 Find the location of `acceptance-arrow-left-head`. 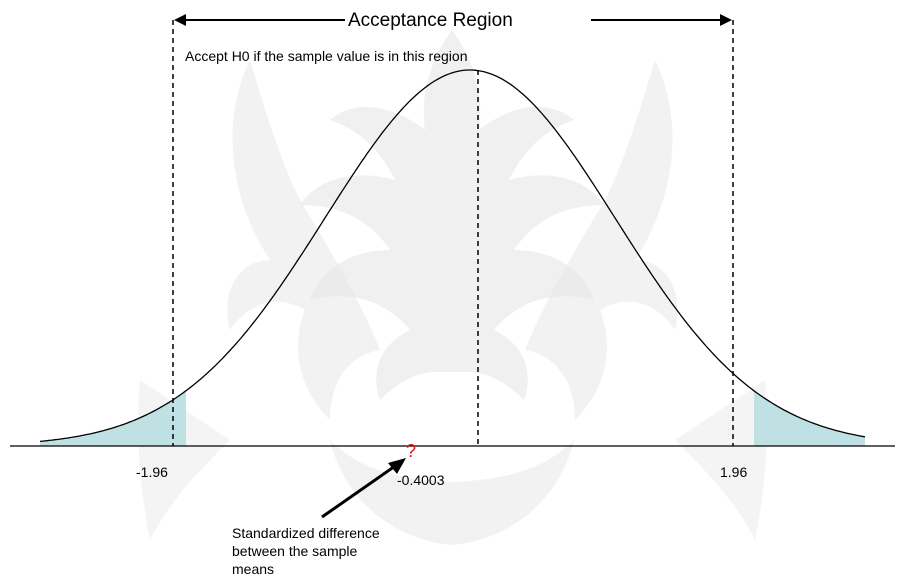

acceptance-arrow-left-head is located at coordinates (180, 20).